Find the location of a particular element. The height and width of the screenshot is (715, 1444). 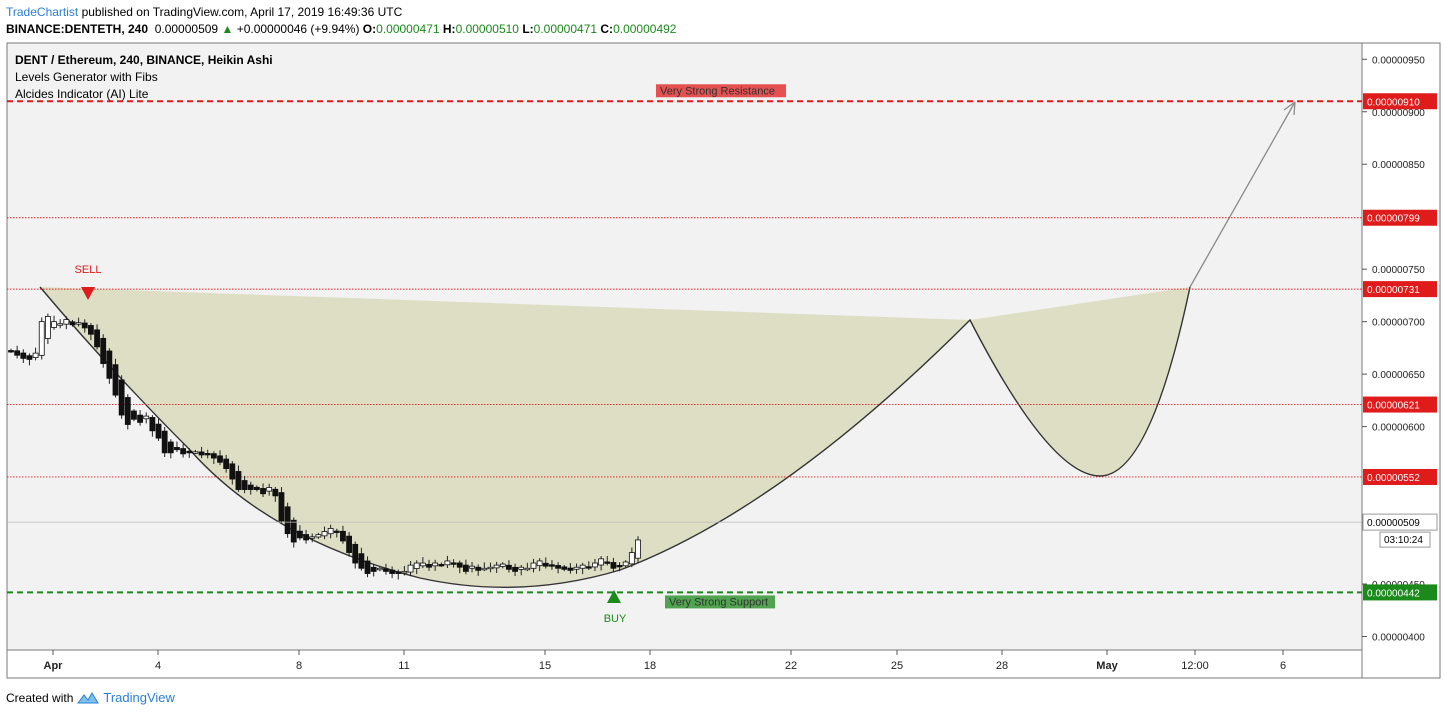

price-axis is located at coordinates (1401, 360).